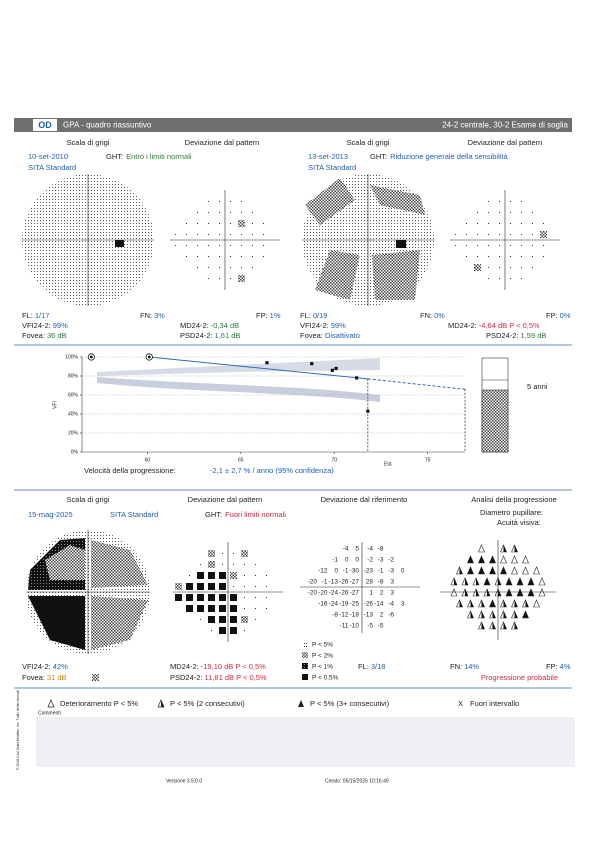  I want to click on created: Creato: 05/15/2025 10:16:49, so click(357, 781).